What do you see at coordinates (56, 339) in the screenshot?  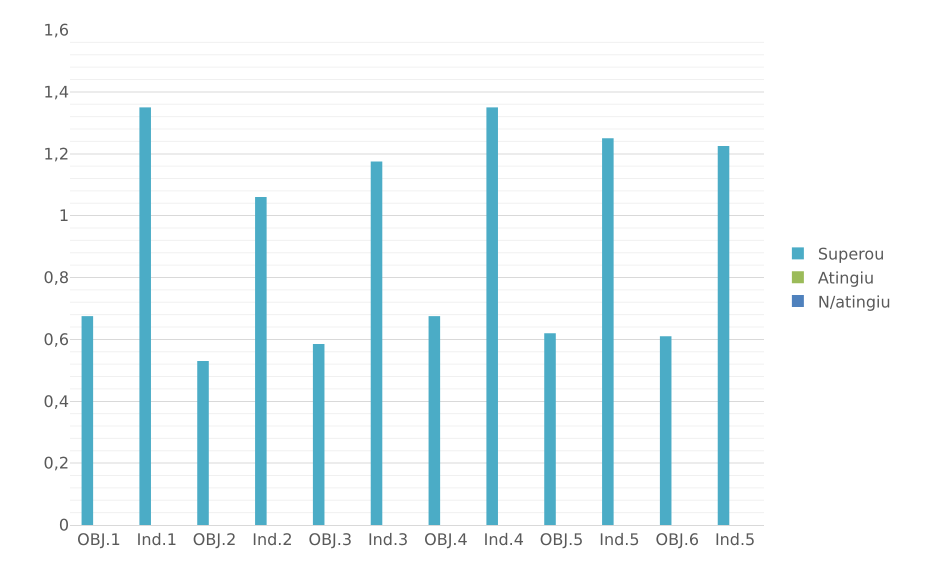 I see `y-tick-label: 0,6` at bounding box center [56, 339].